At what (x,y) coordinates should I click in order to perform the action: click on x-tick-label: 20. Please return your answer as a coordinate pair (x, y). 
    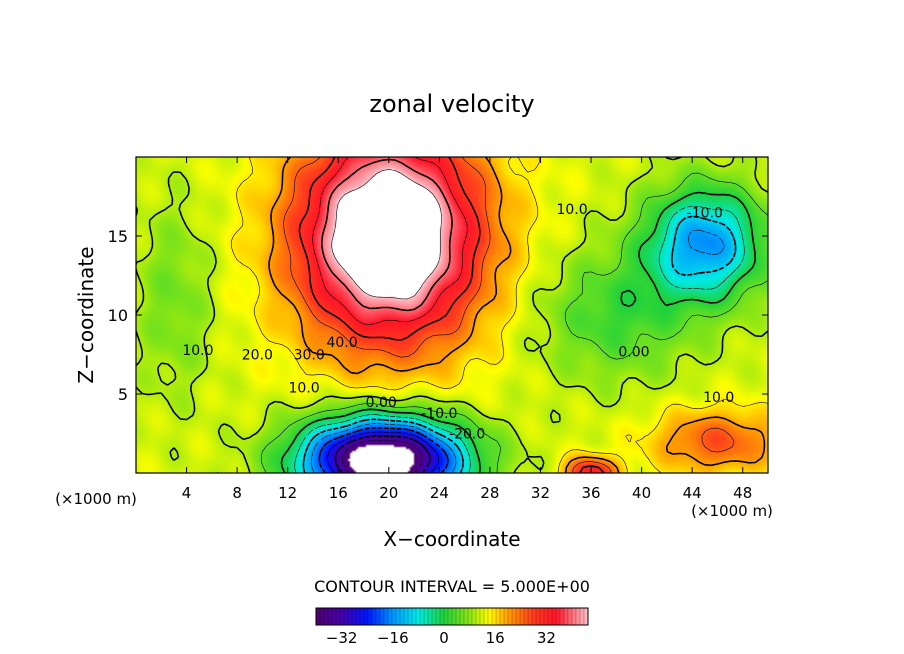
    Looking at the image, I should click on (388, 493).